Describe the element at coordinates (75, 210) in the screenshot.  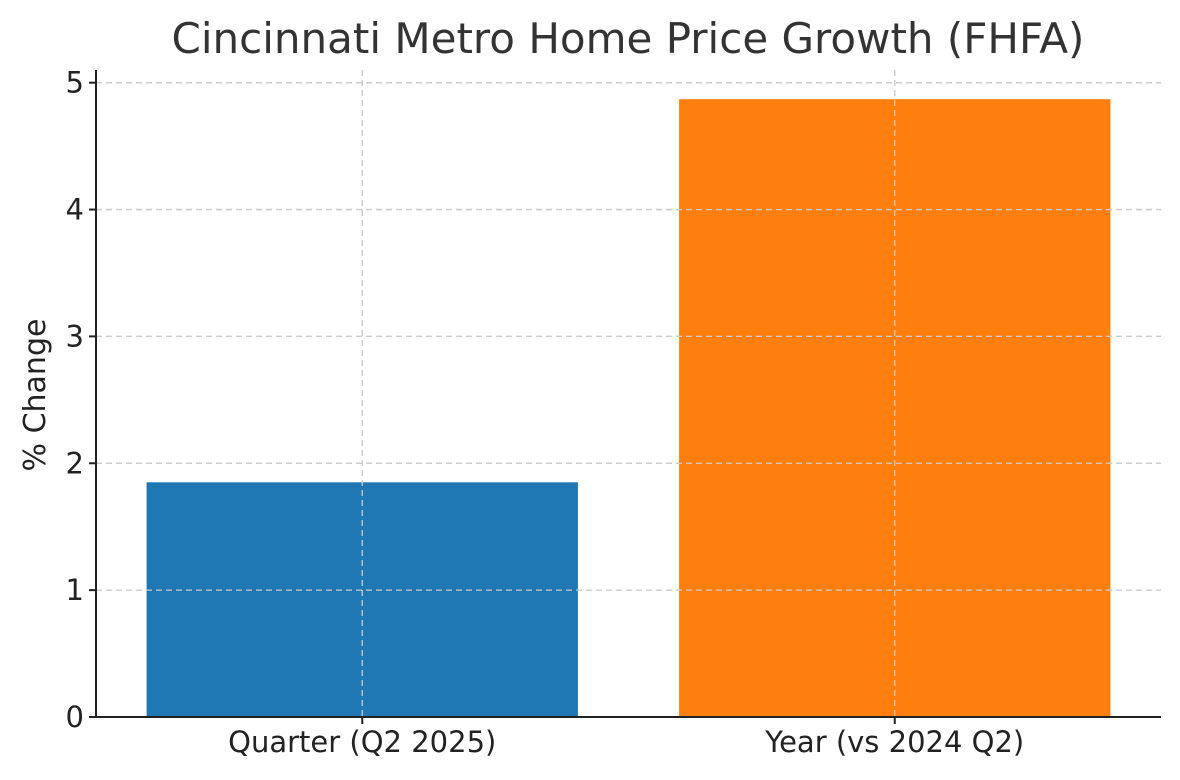
I see `y-tick-label: 4` at that location.